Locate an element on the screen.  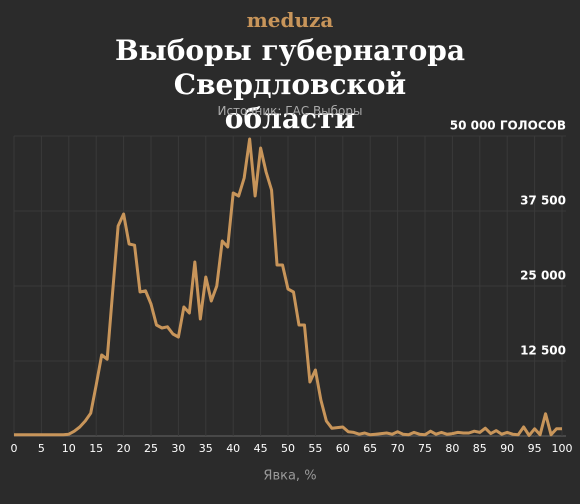
x-tick-label: 75 is located at coordinates (425, 448).